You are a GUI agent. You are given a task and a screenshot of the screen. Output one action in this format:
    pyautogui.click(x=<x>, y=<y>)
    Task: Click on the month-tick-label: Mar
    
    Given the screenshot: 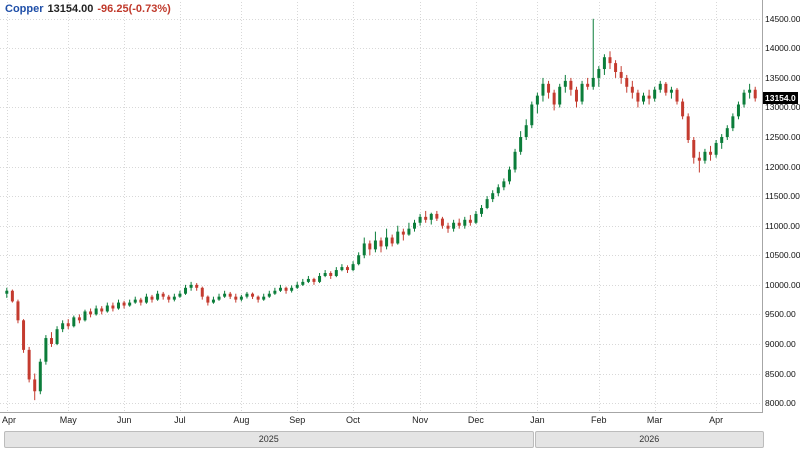 What is the action you would take?
    pyautogui.click(x=654, y=420)
    